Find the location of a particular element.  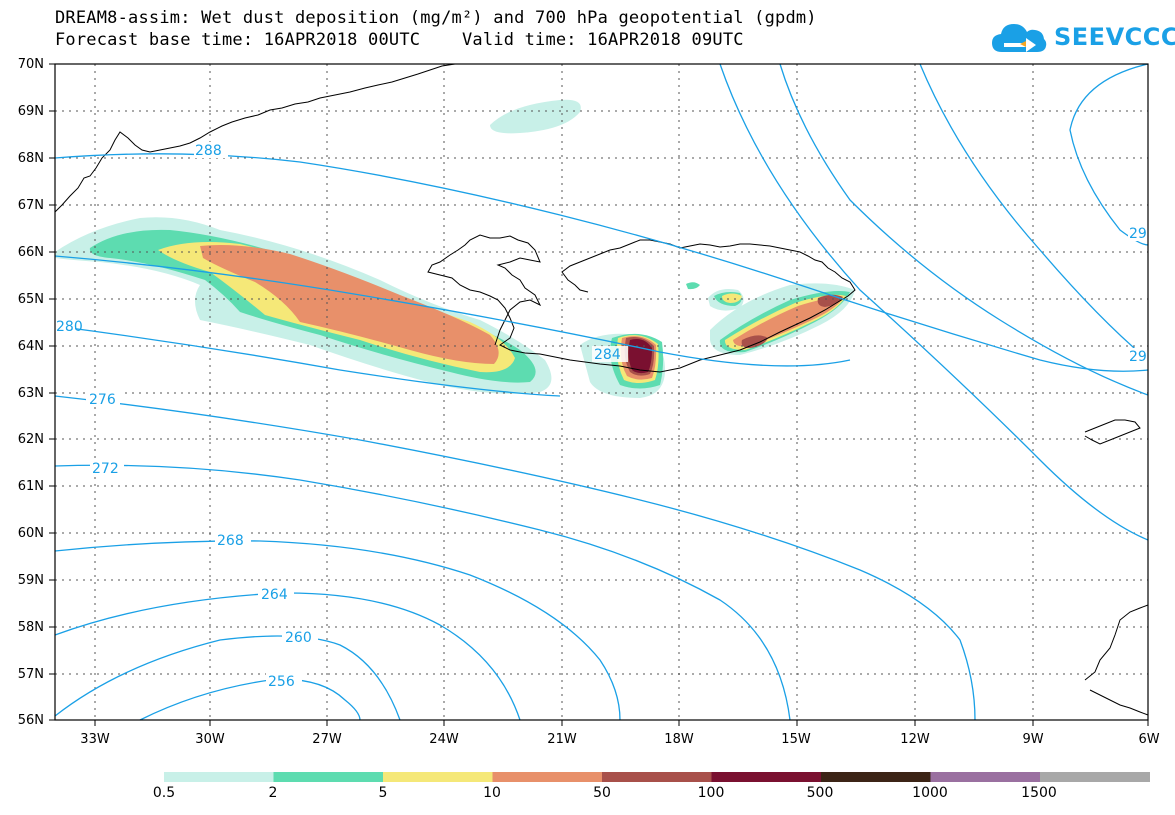

lat-label-70n: 70N is located at coordinates (30, 64).